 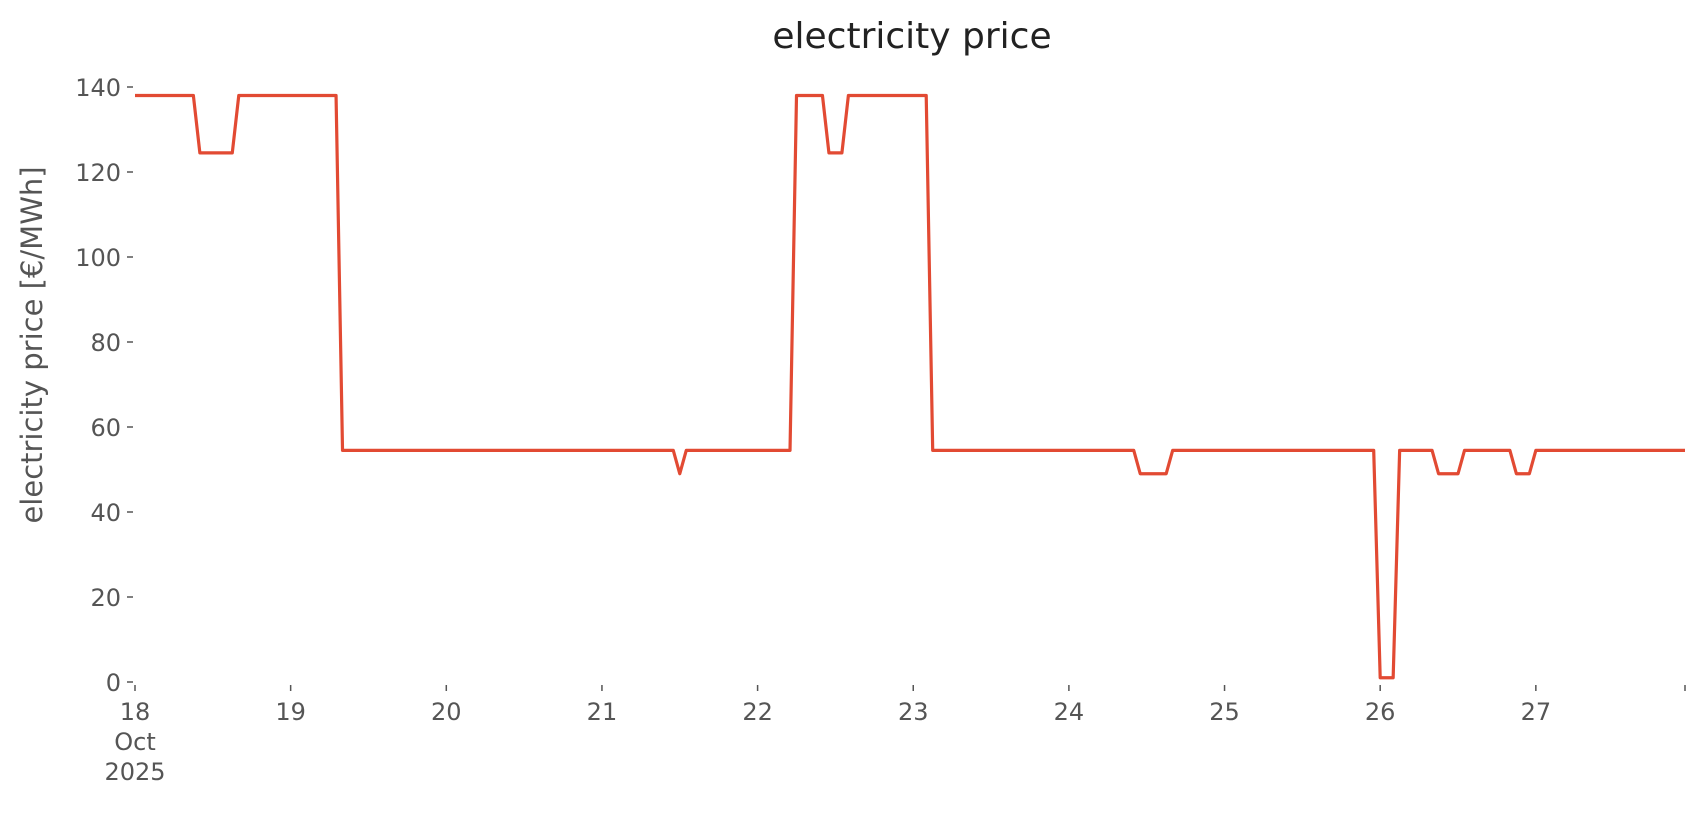 What do you see at coordinates (602, 712) in the screenshot?
I see `x-tick-label: 21` at bounding box center [602, 712].